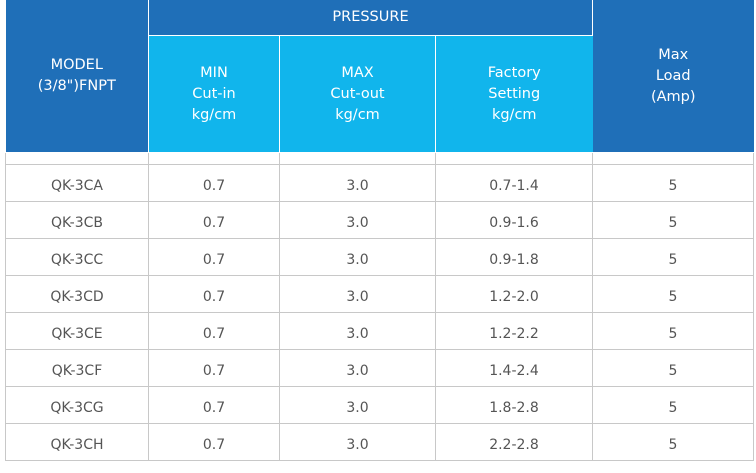 Image resolution: width=756 pixels, height=473 pixels. I want to click on factory-setting-cell: 0.9-1.6, so click(514, 220).